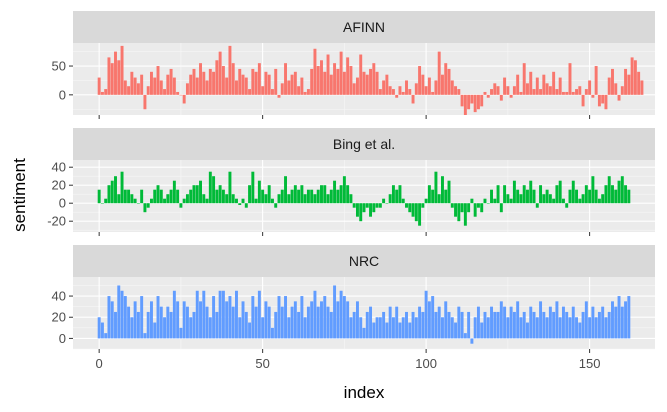 This screenshot has height=412, width=667. I want to click on facet-strip-label: NRC, so click(364, 261).